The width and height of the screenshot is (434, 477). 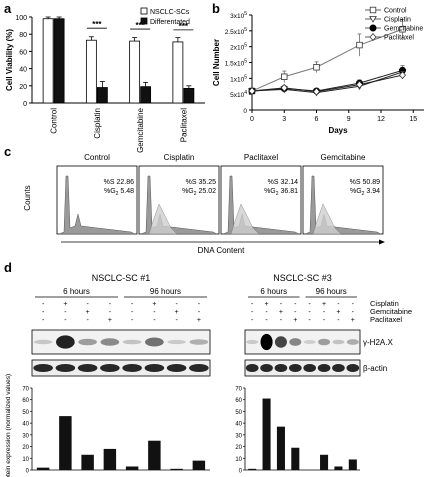 I want to click on d-y-tick-label: 40, so click(x=238, y=425).